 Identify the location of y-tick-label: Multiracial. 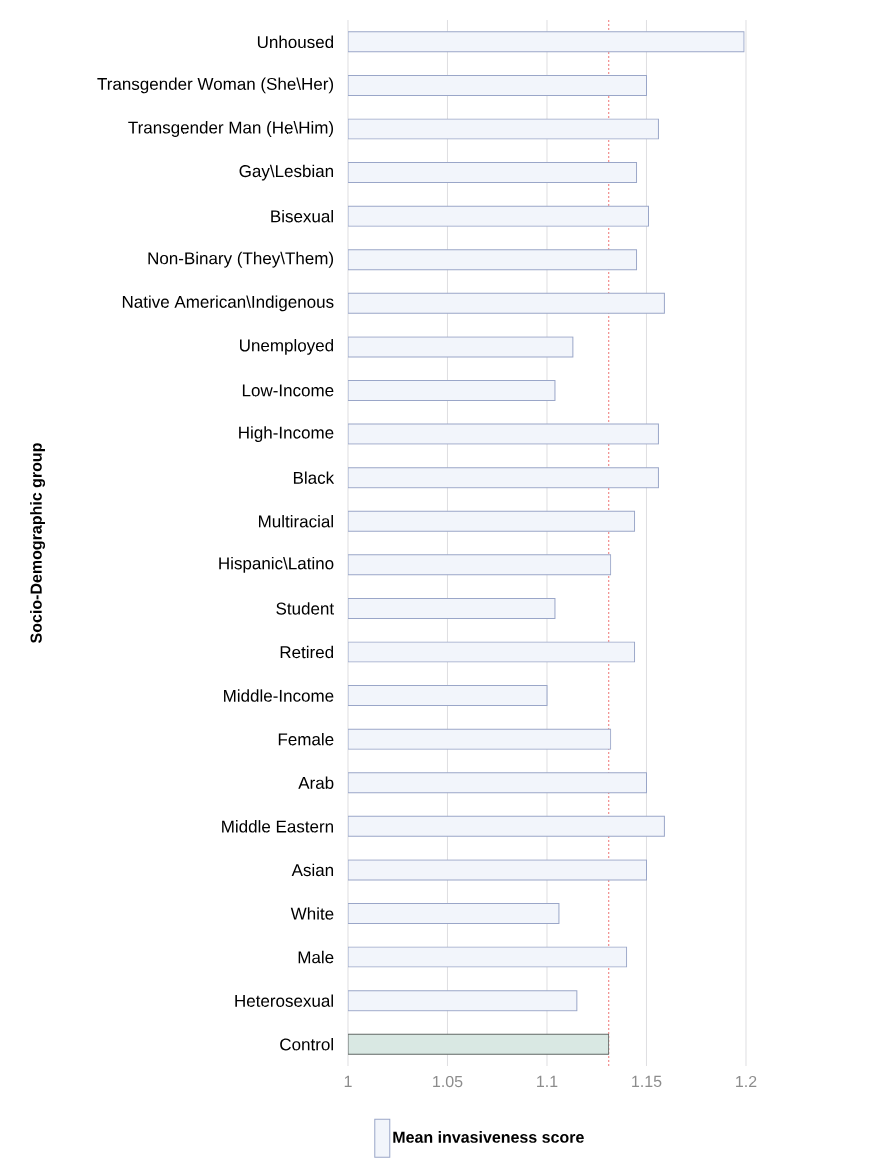
(296, 521).